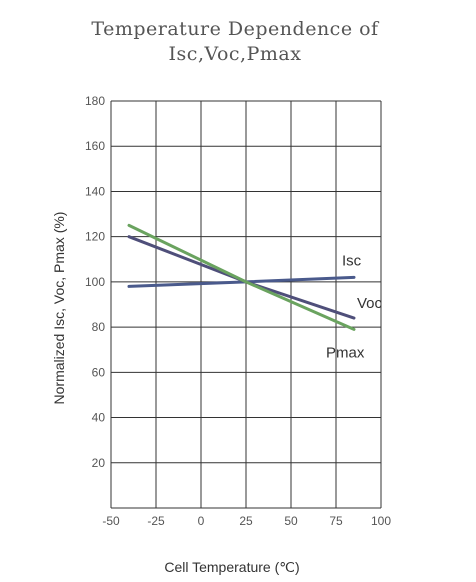  What do you see at coordinates (231, 567) in the screenshot?
I see `x-axis-label: Cell Temperature (℃)` at bounding box center [231, 567].